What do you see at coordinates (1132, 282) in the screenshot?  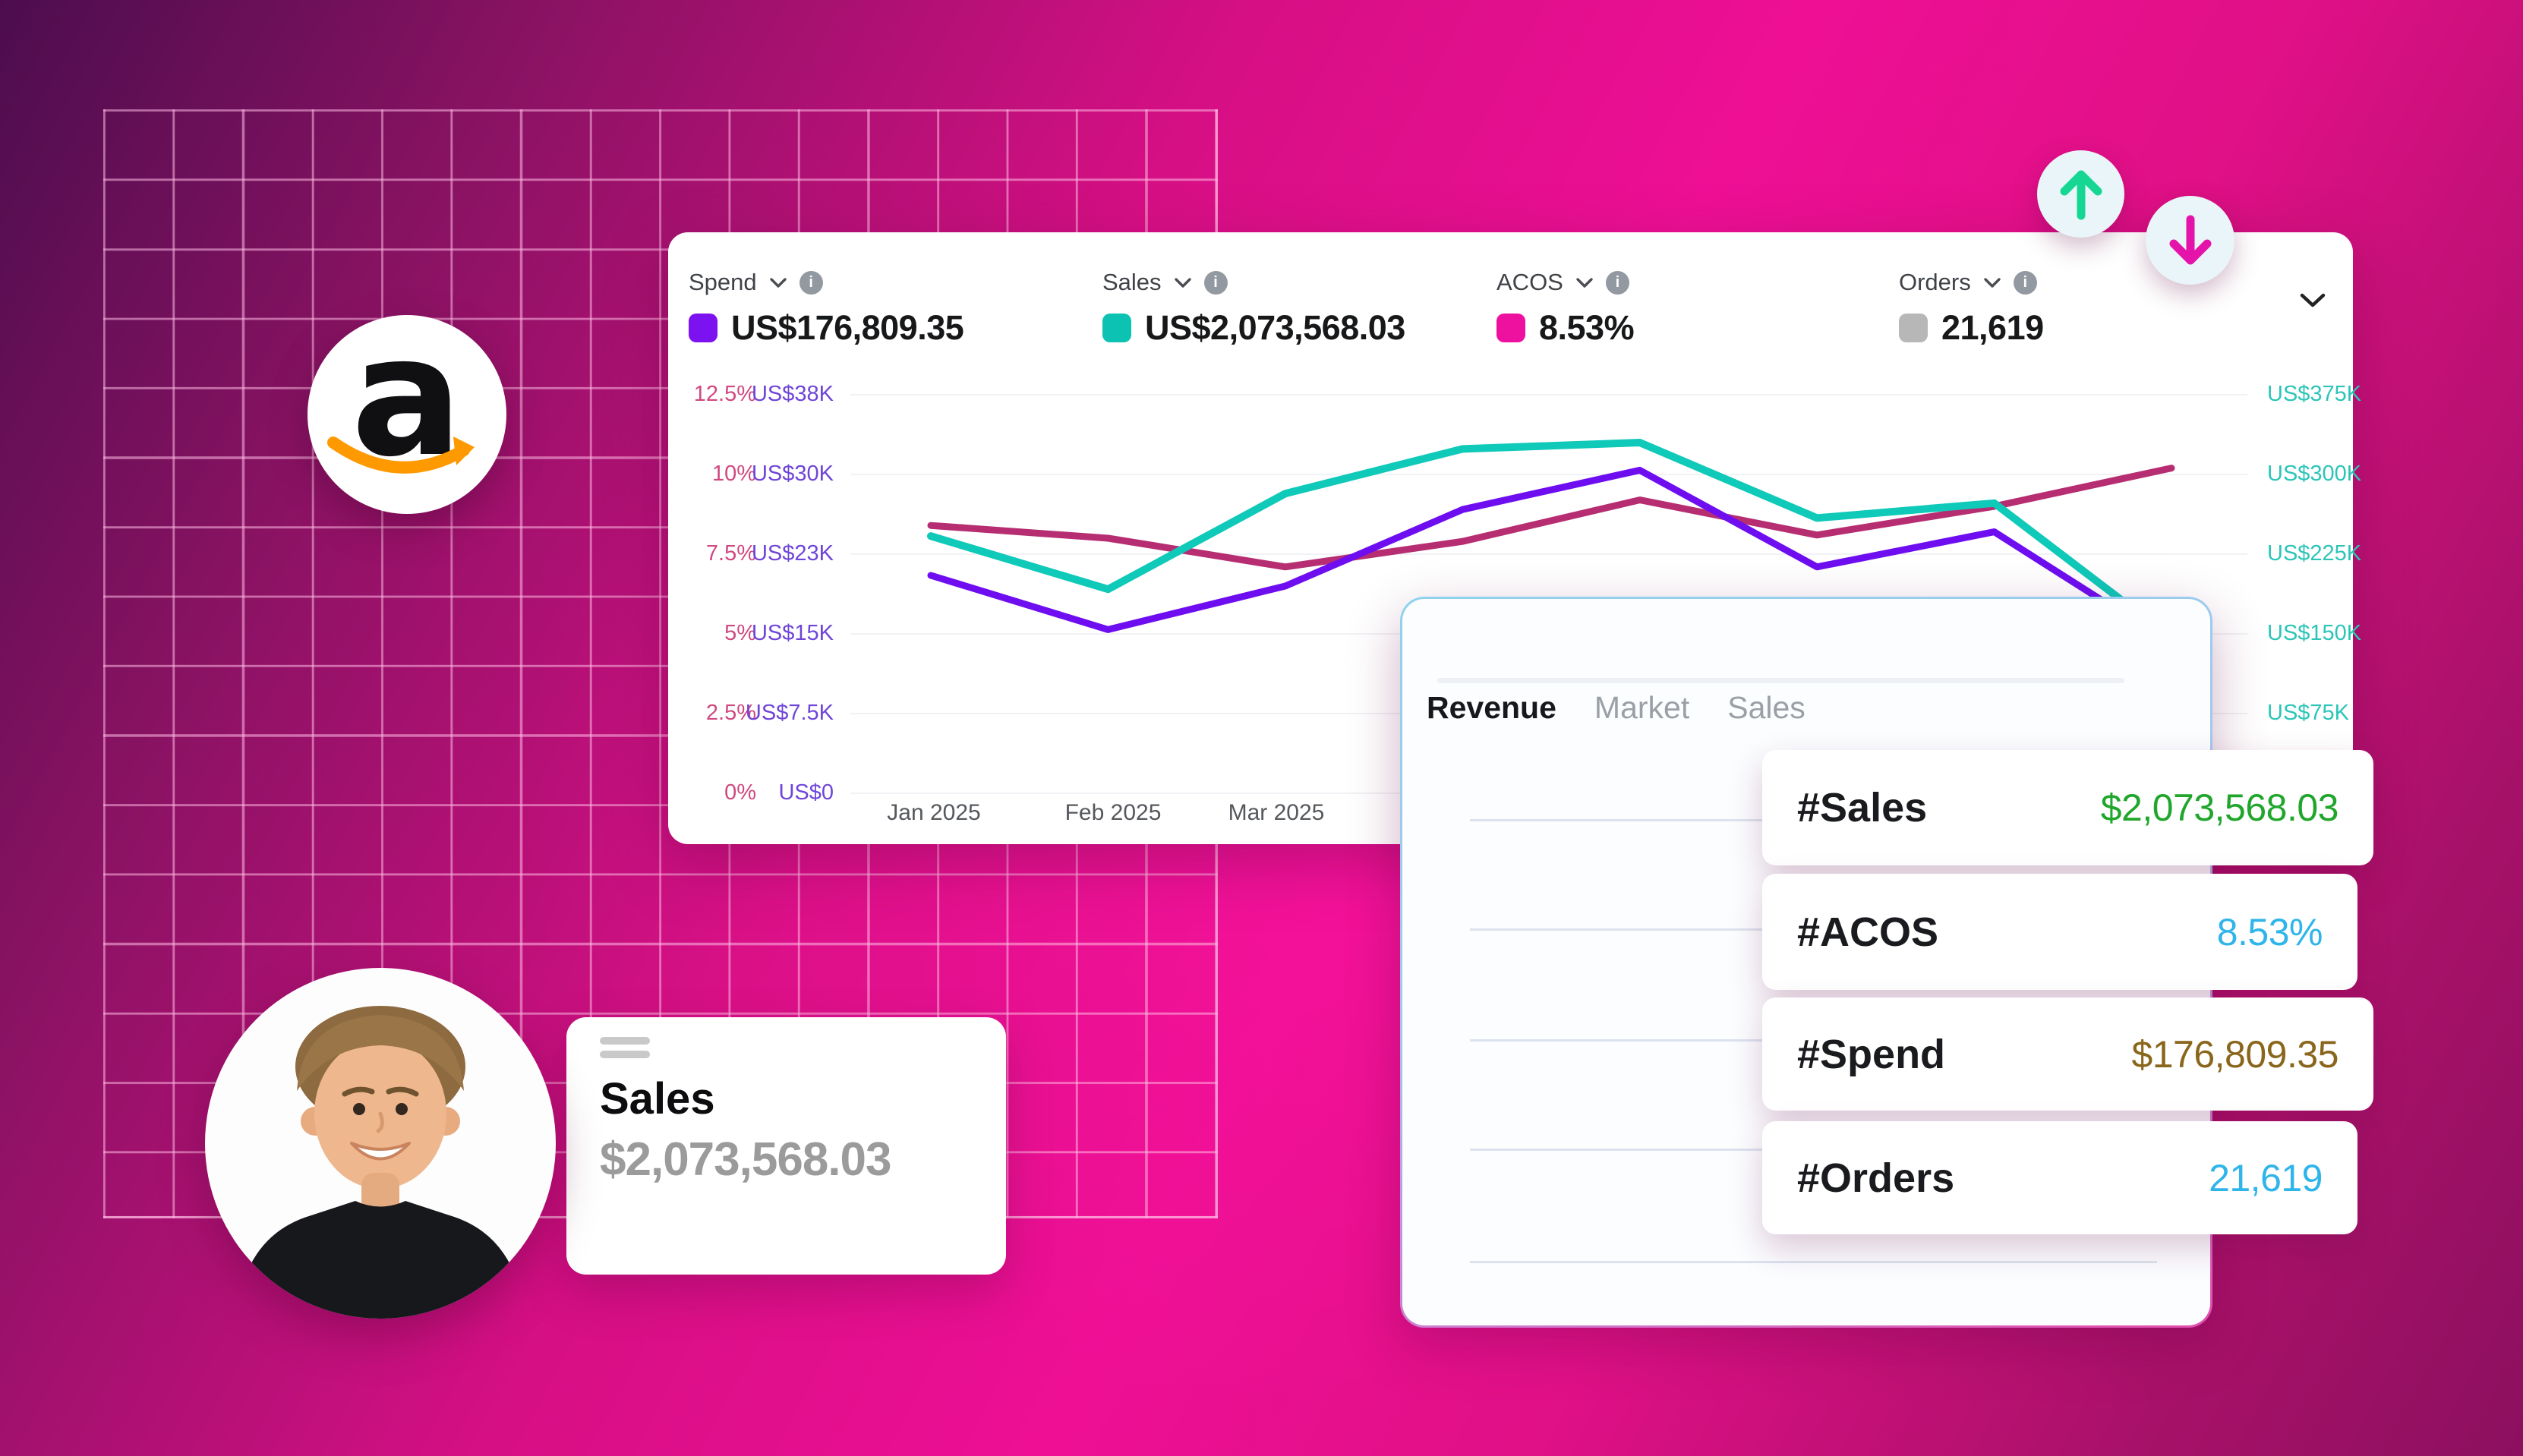 I see `metric-sales-selector: Sales` at bounding box center [1132, 282].